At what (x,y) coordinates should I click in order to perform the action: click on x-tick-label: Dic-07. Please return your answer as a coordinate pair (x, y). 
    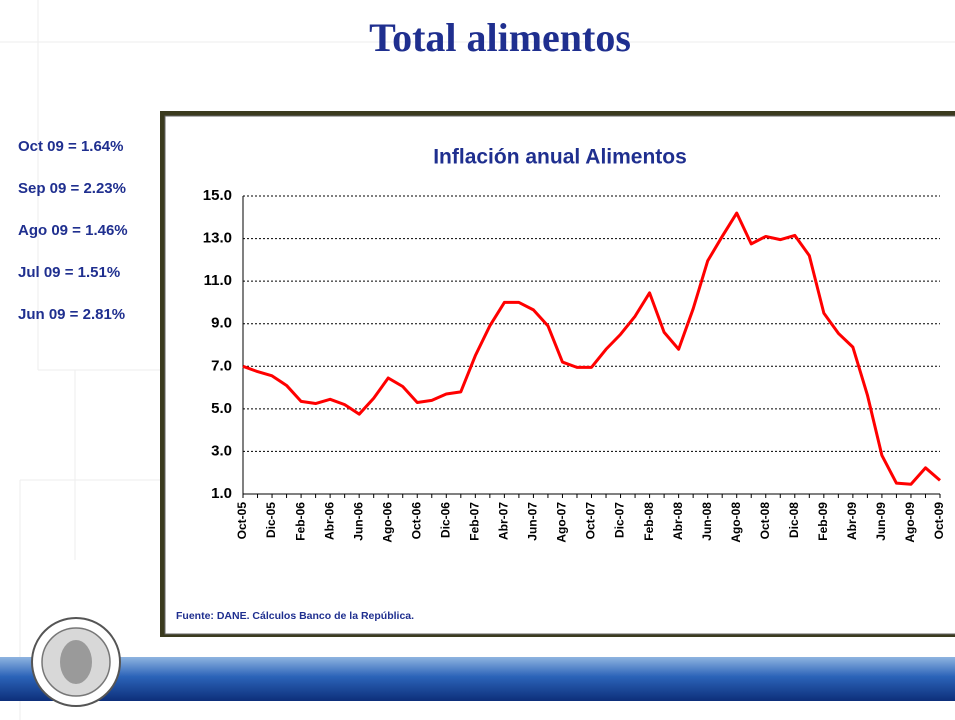
    Looking at the image, I should click on (620, 520).